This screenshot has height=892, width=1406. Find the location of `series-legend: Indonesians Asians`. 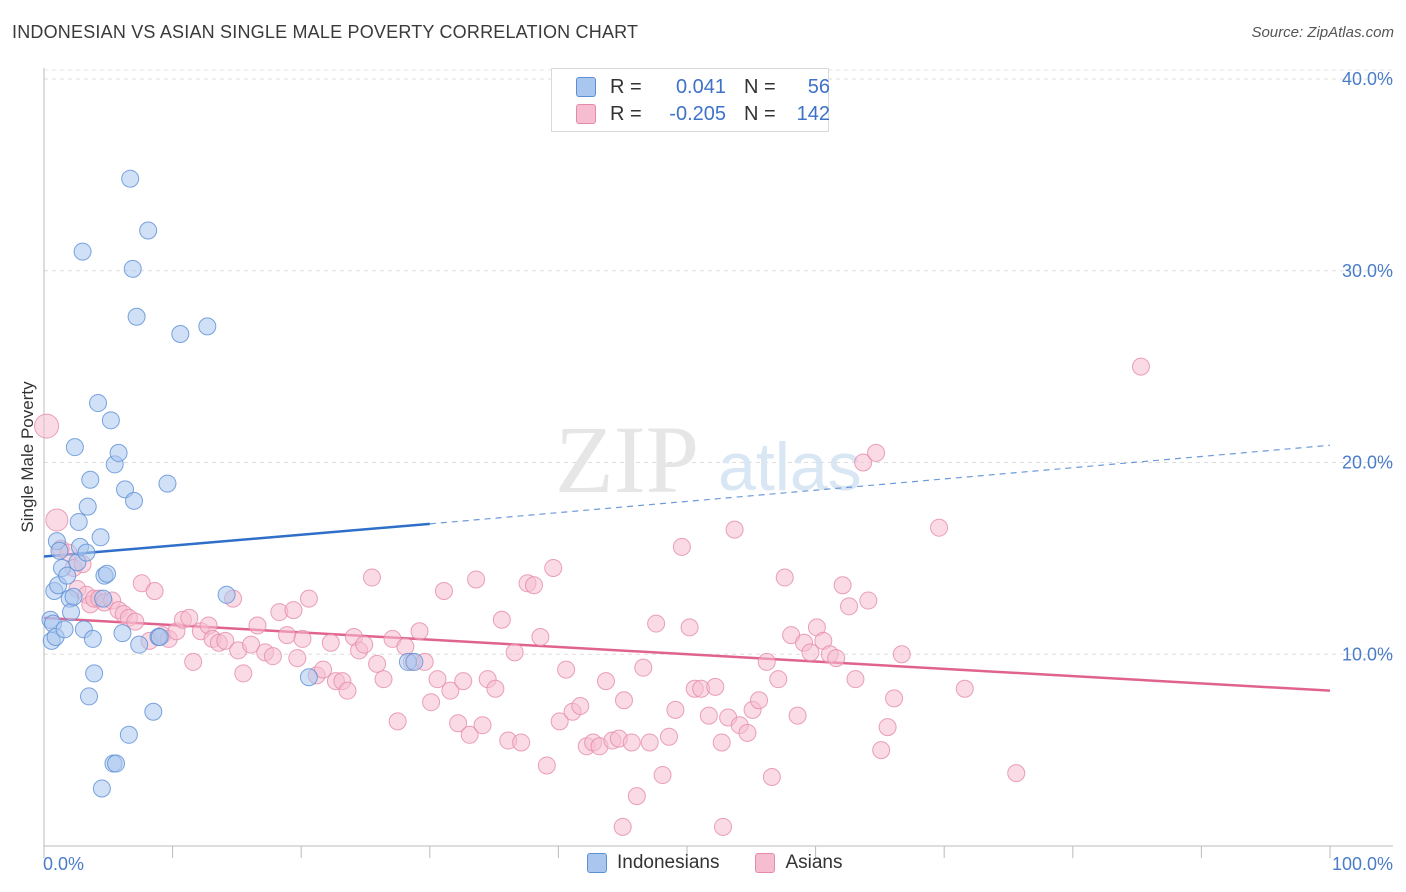

series-legend: Indonesians Asians is located at coordinates (733, 863).